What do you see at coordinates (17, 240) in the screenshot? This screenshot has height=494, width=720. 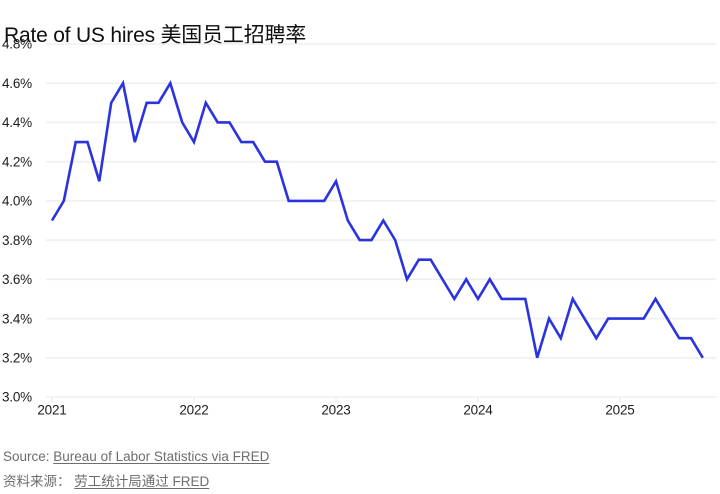 I see `y-axis-tick-label: 3.8%` at bounding box center [17, 240].